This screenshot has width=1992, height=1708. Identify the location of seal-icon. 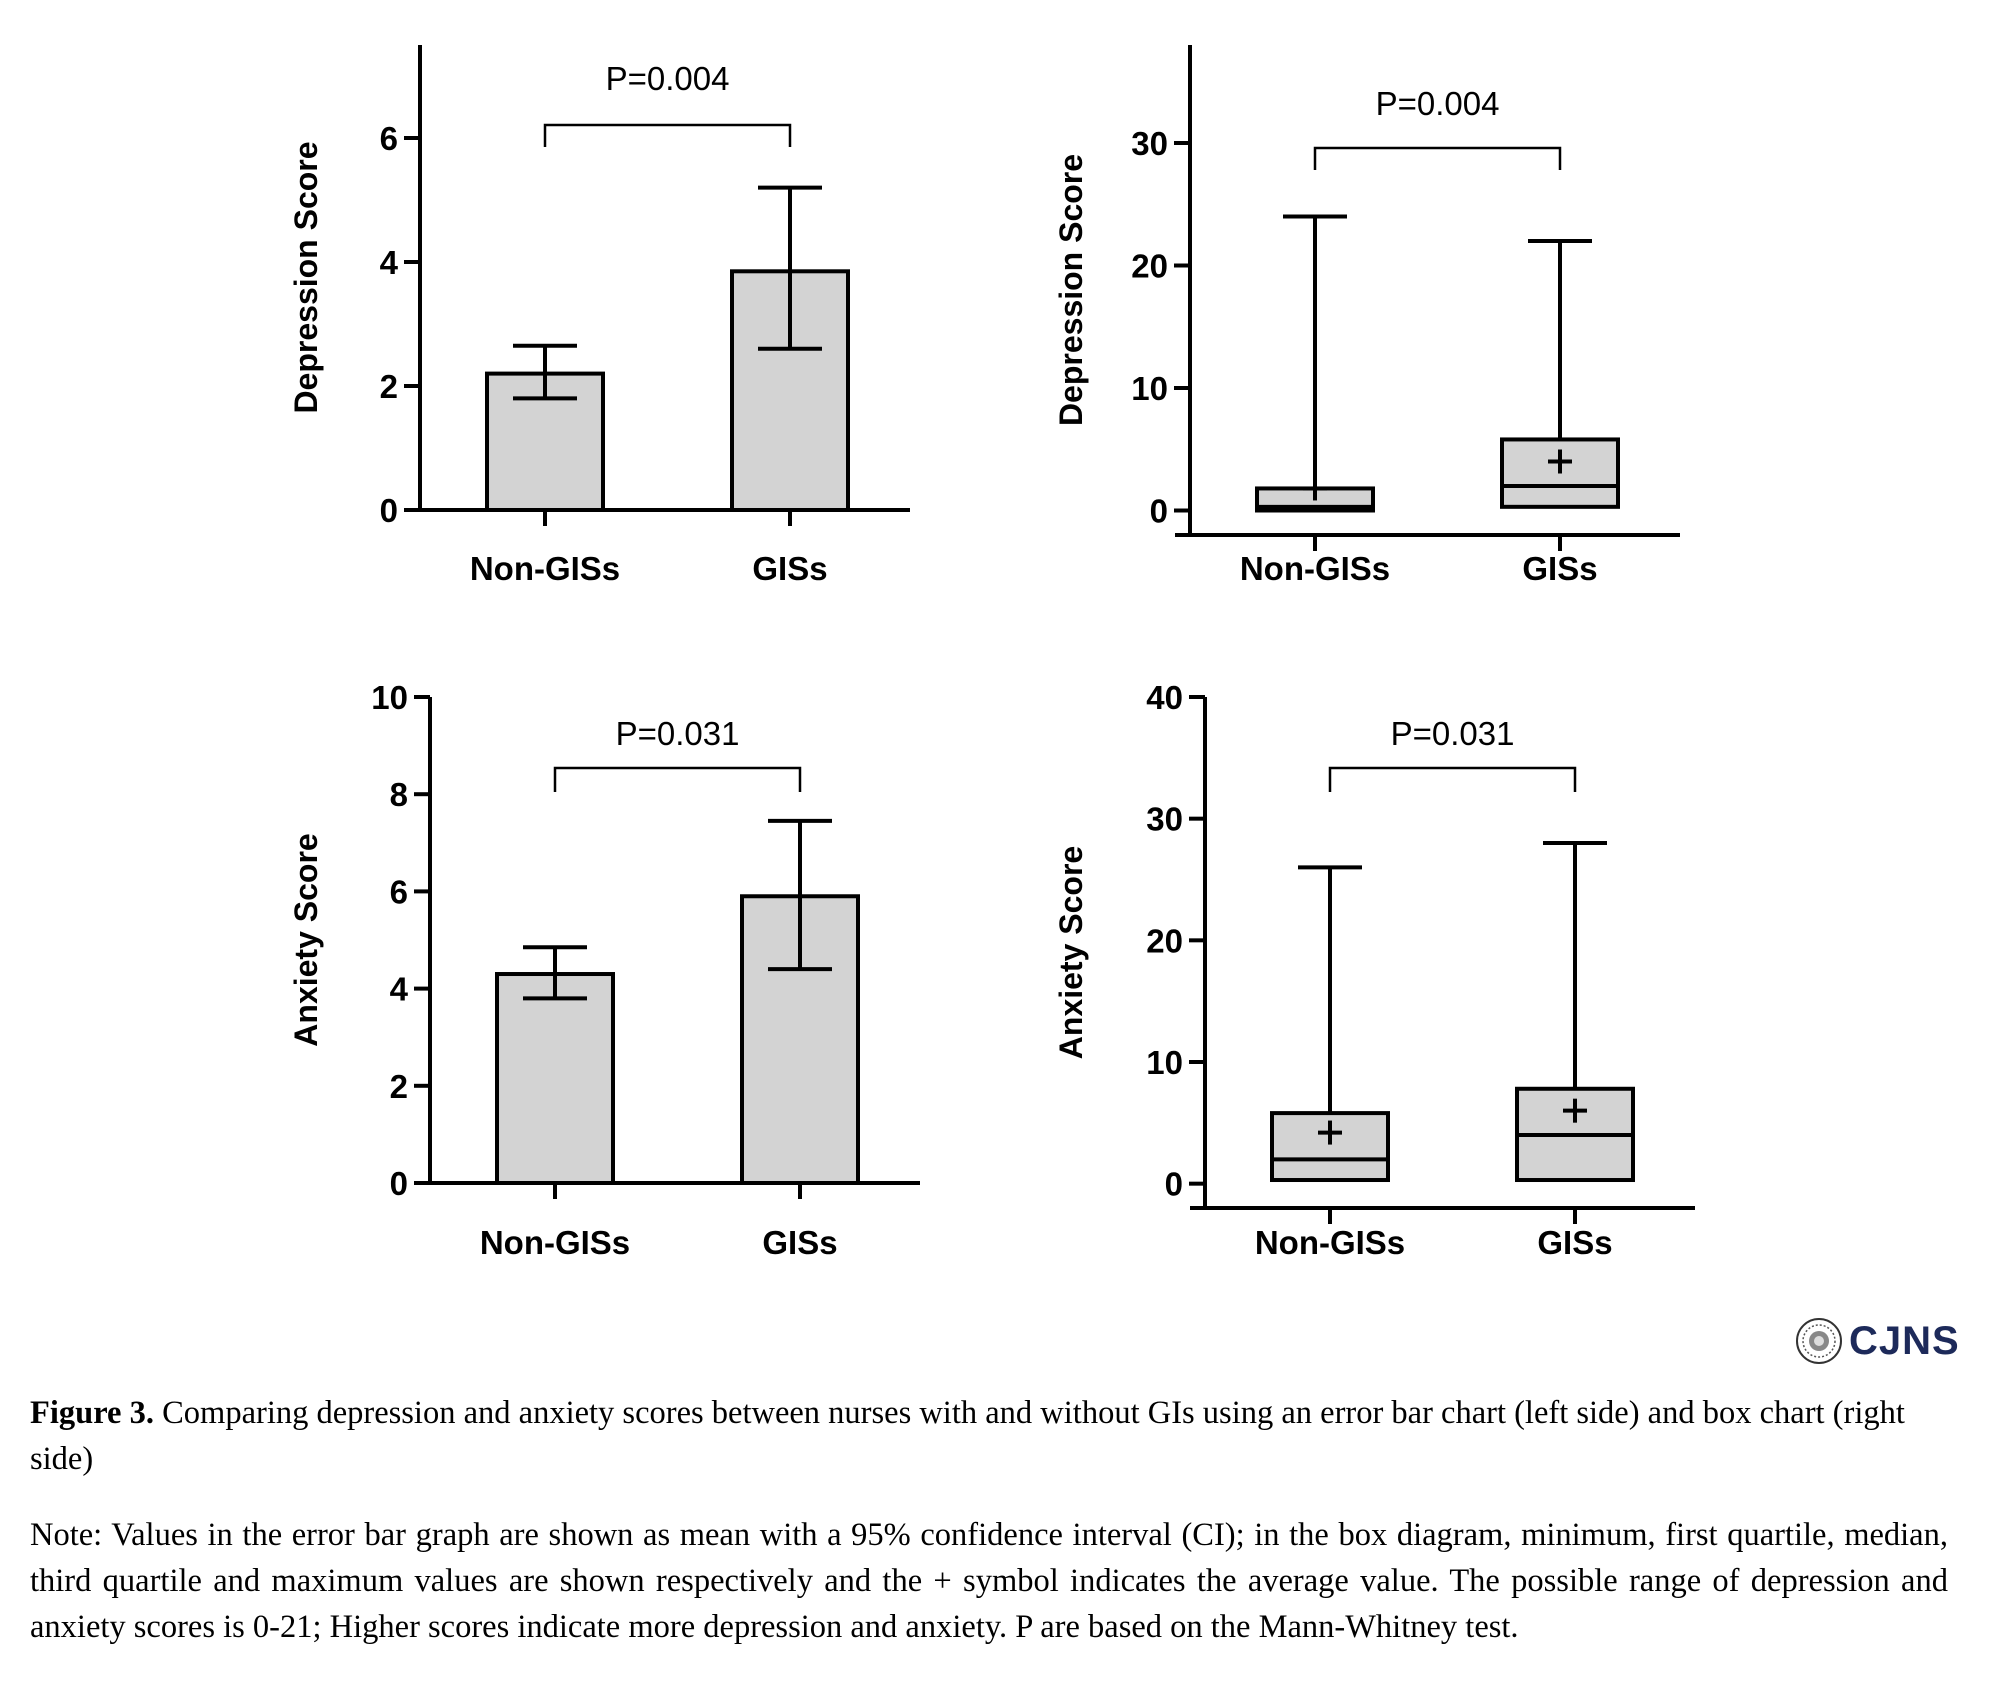
(1819, 1341).